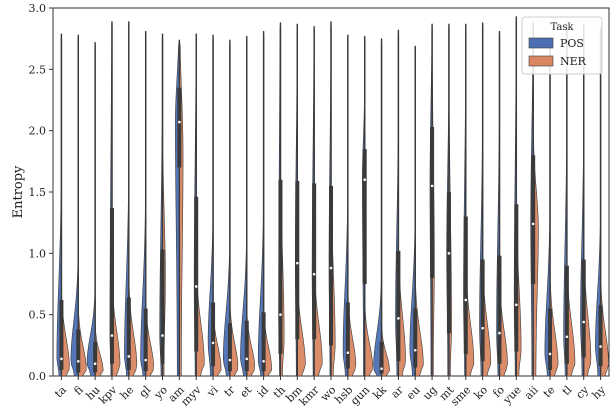 The image size is (616, 409). I want to click on x-tick-label: vi, so click(212, 391).